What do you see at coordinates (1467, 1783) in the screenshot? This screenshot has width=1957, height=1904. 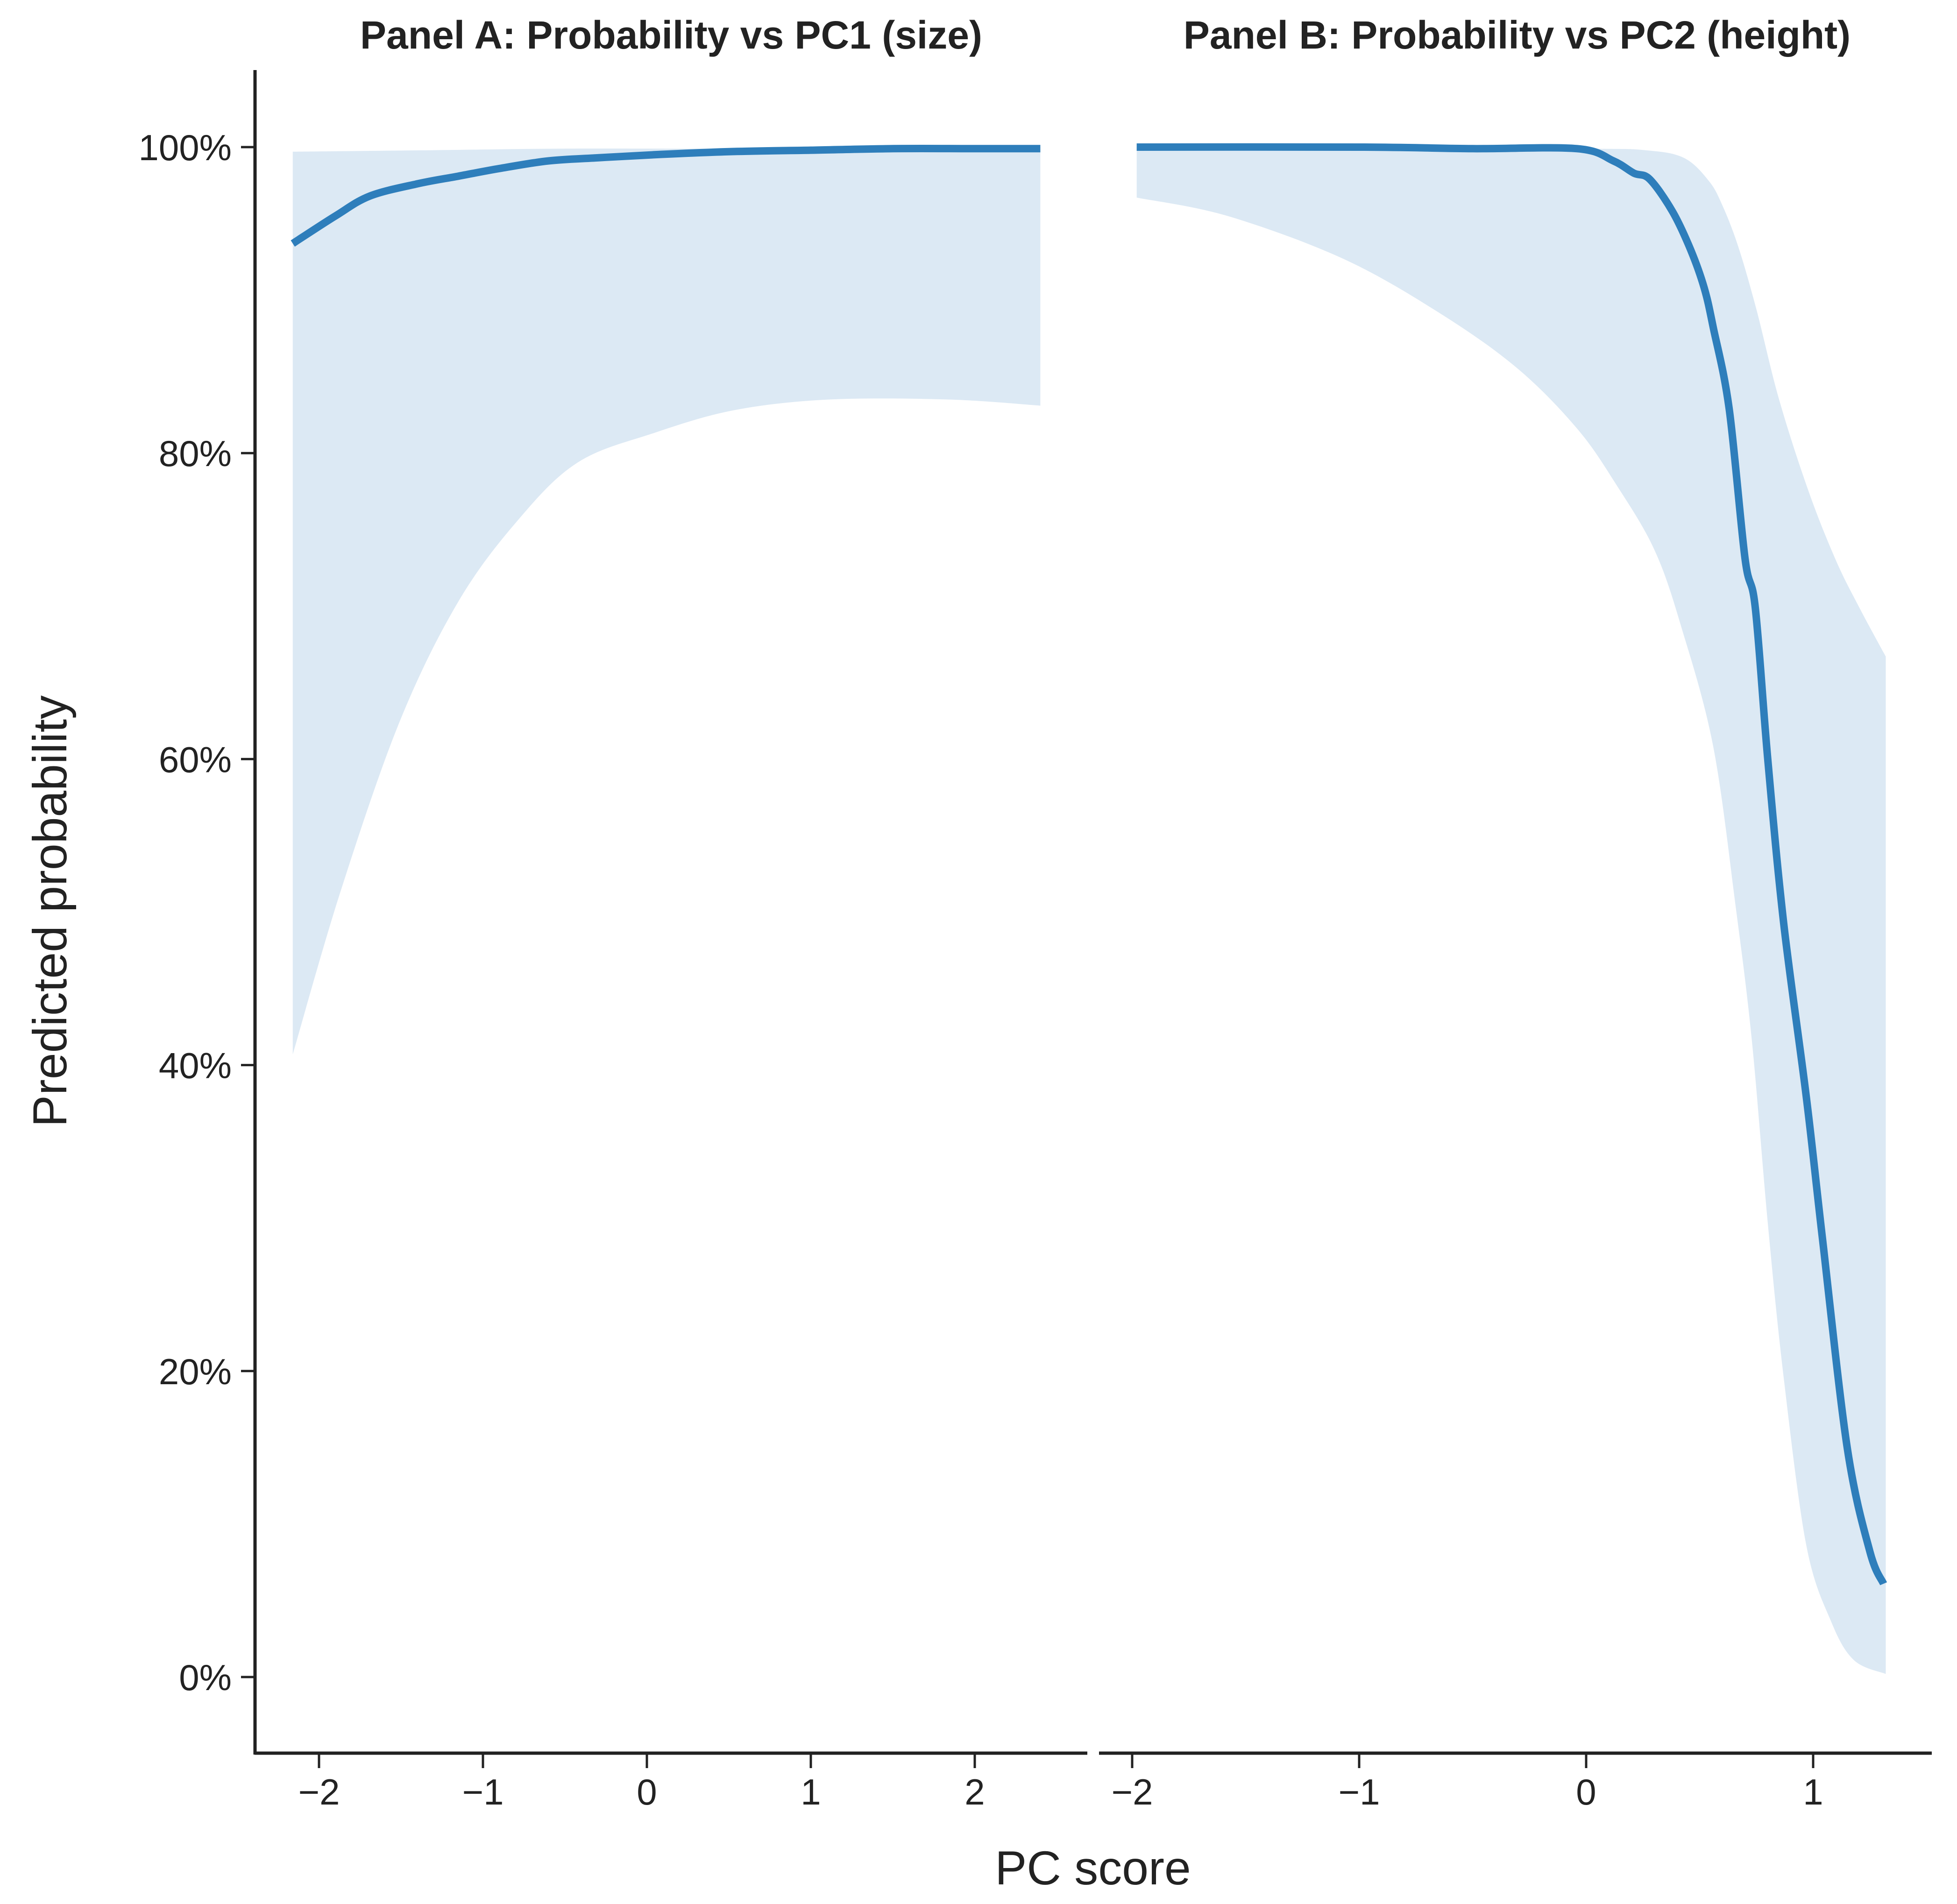 I see `panel-b-x-ticks: −2 −1 0 1` at bounding box center [1467, 1783].